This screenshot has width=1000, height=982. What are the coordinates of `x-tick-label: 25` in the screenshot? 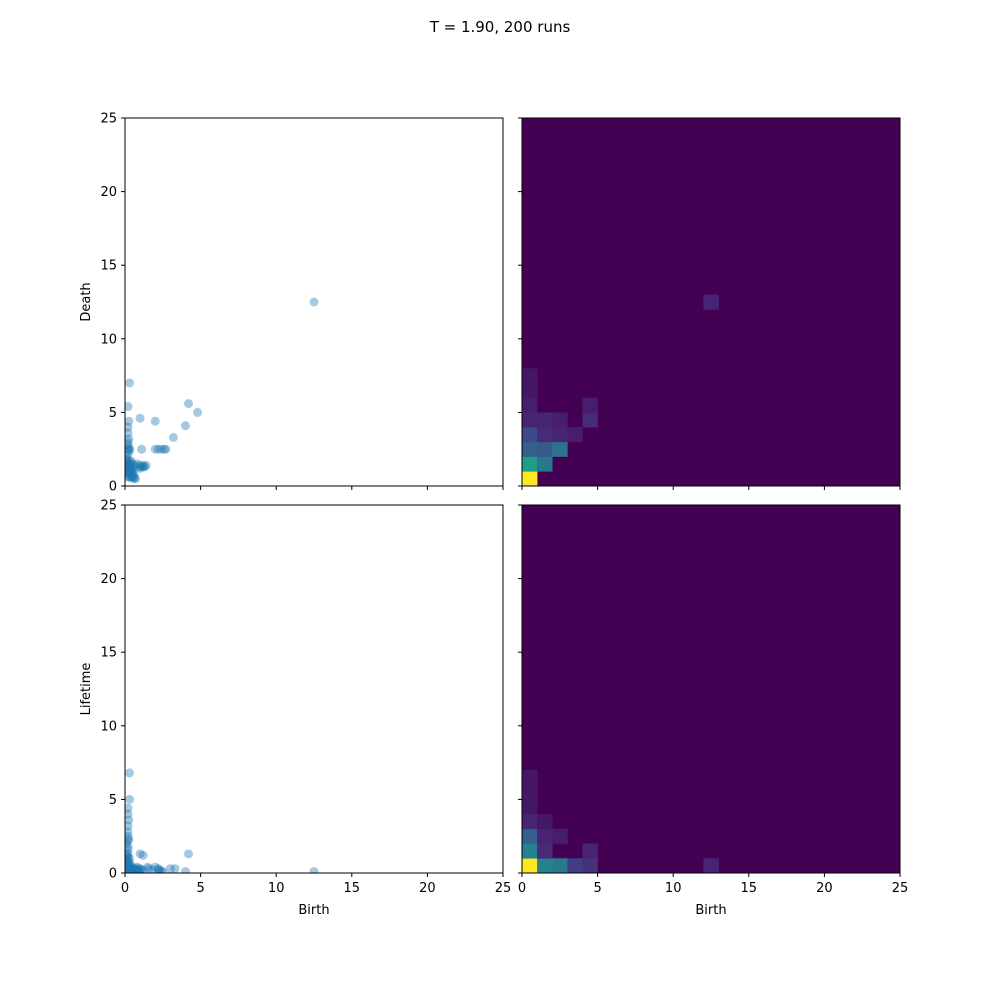 It's located at (900, 888).